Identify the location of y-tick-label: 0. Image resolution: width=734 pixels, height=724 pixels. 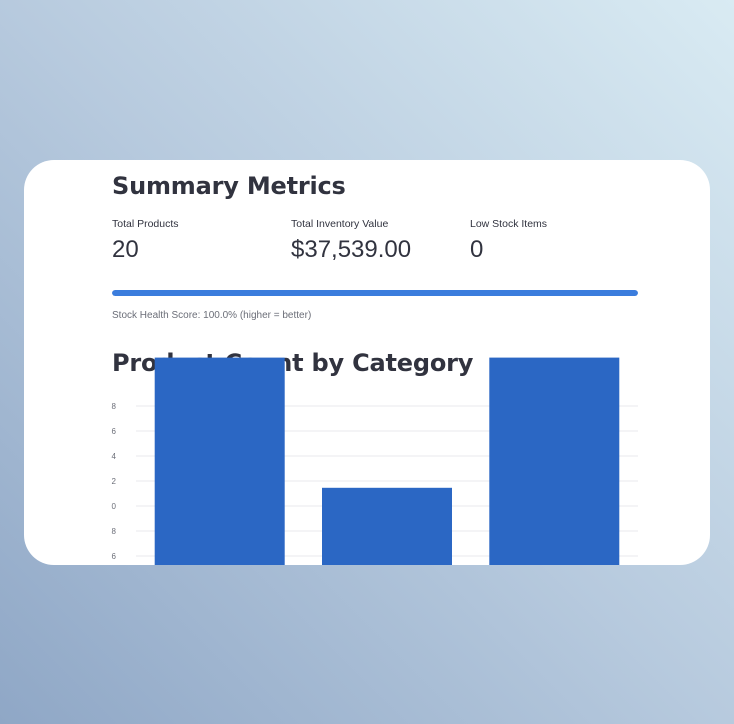
(114, 506).